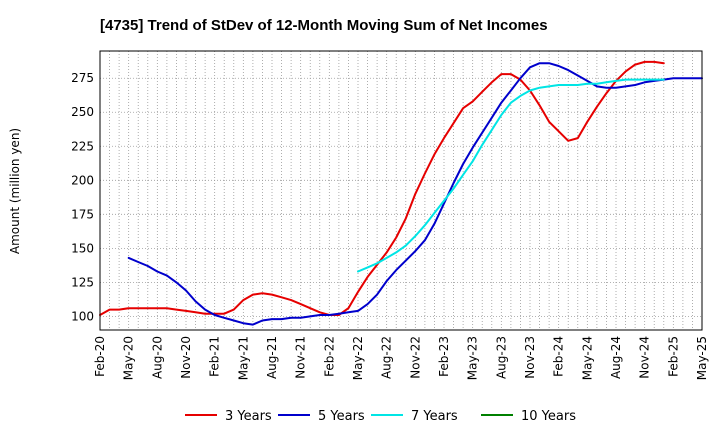 This screenshot has width=720, height=440. Describe the element at coordinates (82, 146) in the screenshot. I see `y-tick-label: 225` at that location.